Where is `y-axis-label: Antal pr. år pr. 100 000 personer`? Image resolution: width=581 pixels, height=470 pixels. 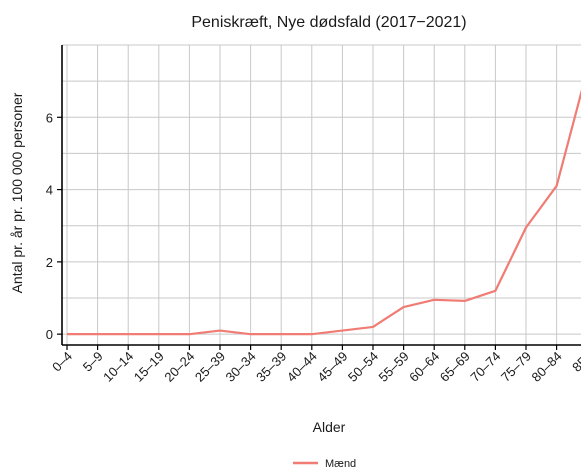
y-axis-label: Antal pr. år pr. 100 000 personer is located at coordinates (17, 192).